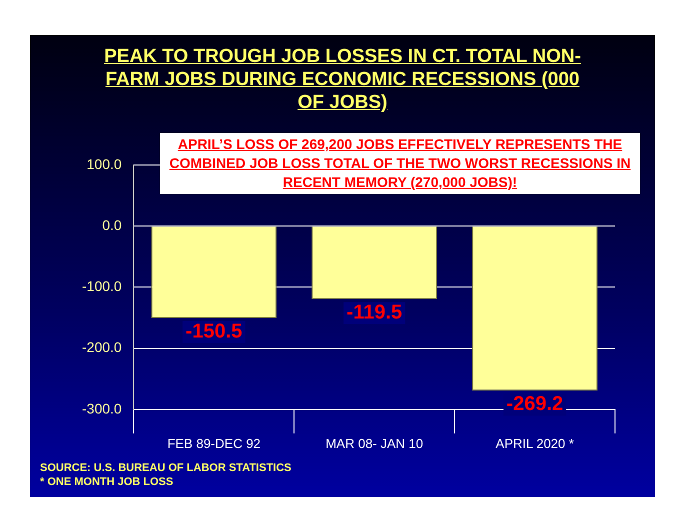 The width and height of the screenshot is (681, 524). What do you see at coordinates (107, 482) in the screenshot?
I see `text: * ONE MONTH JOB LOSS` at bounding box center [107, 482].